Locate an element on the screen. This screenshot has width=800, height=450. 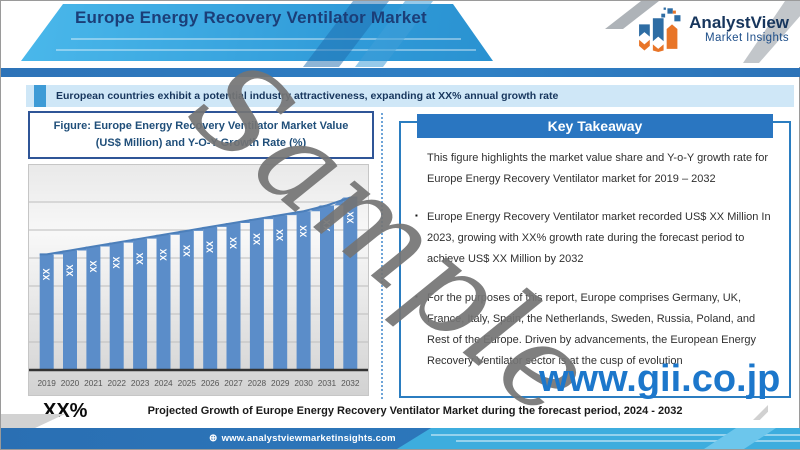
logo-name: AnalystView is located at coordinates (739, 23).